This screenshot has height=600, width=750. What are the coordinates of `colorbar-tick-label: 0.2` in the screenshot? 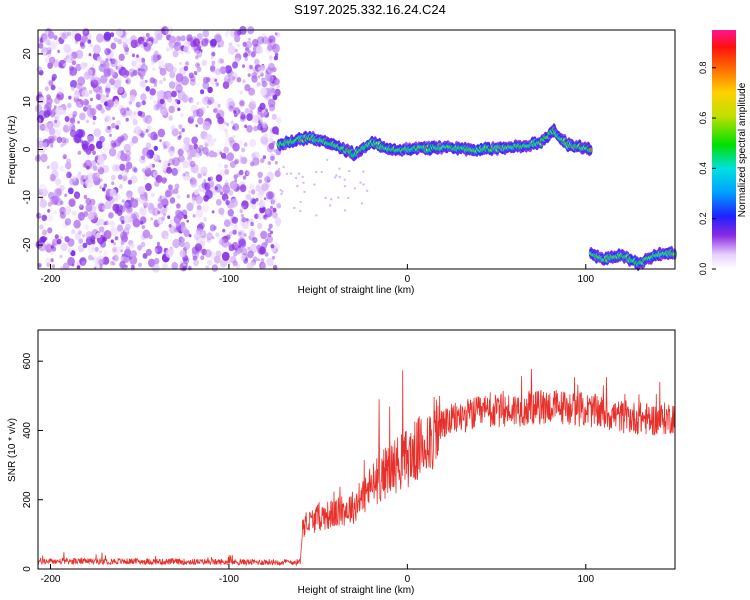 It's located at (703, 218).